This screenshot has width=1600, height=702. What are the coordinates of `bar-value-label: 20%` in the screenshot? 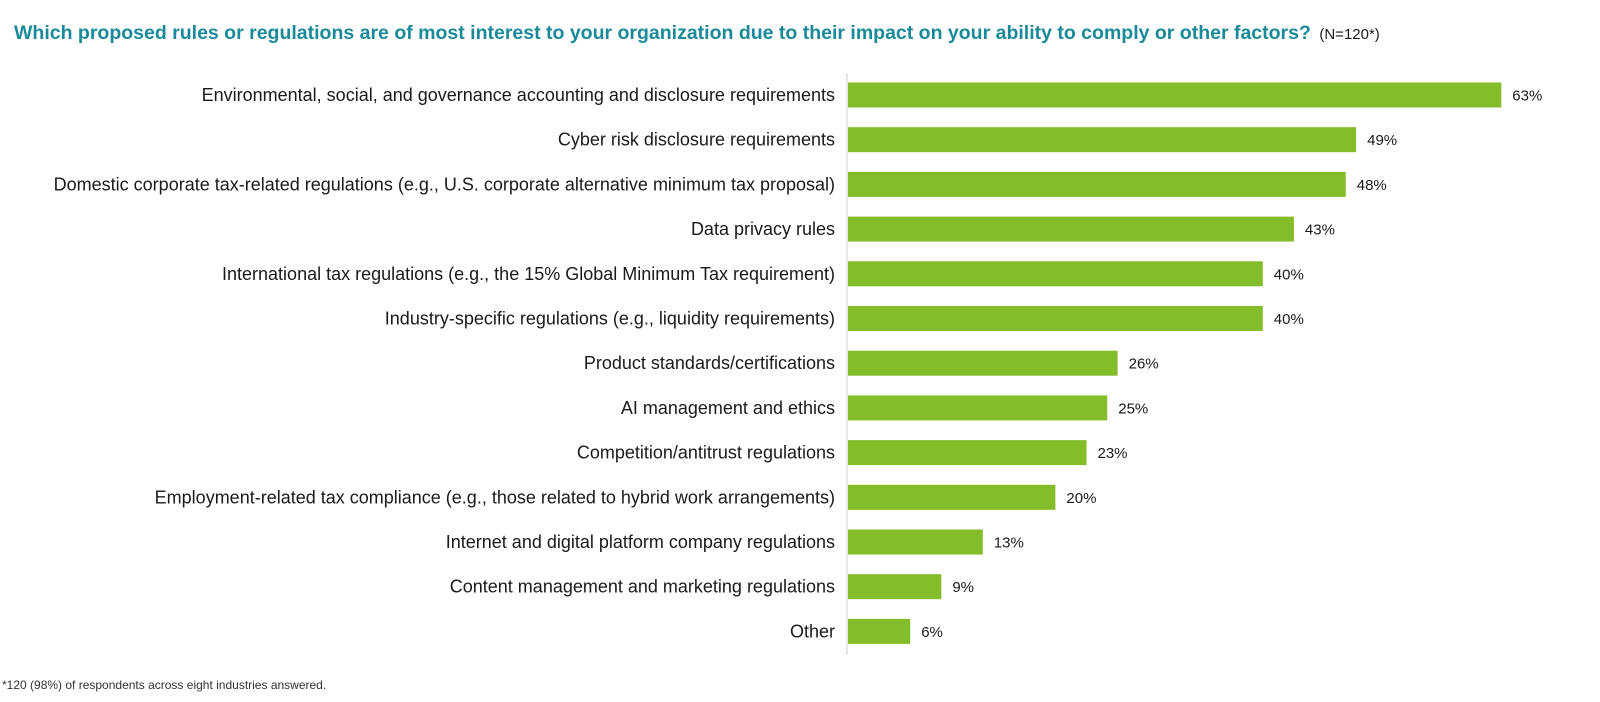 It's located at (1081, 498).